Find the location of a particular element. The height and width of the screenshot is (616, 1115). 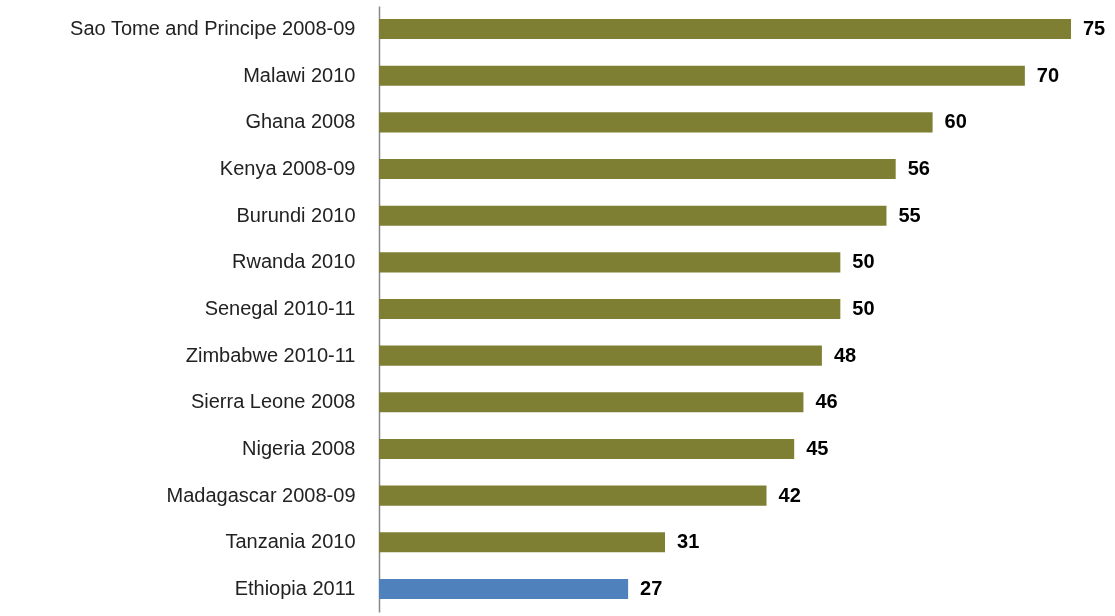

data-label: 56 is located at coordinates (918, 168).